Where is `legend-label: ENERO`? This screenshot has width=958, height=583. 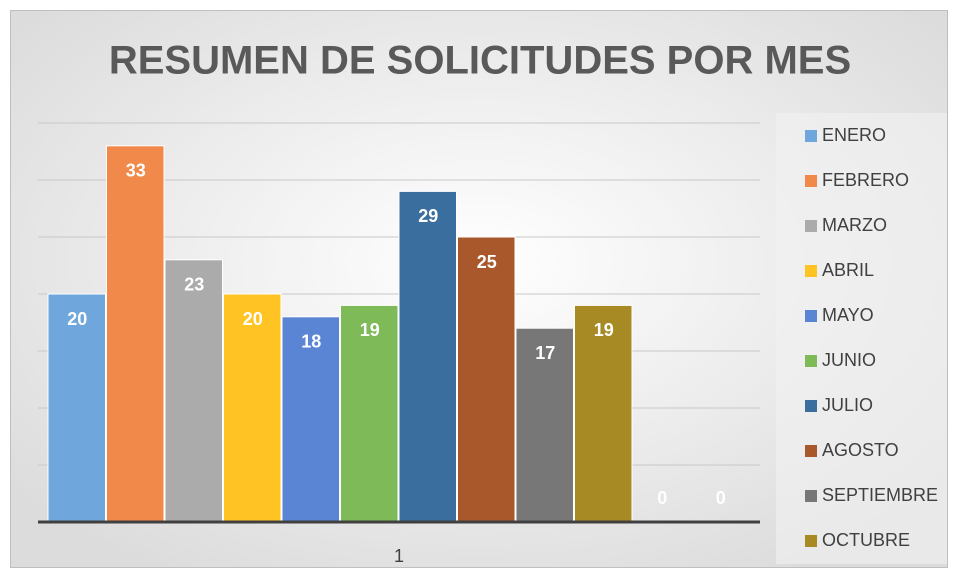
legend-label: ENERO is located at coordinates (854, 135).